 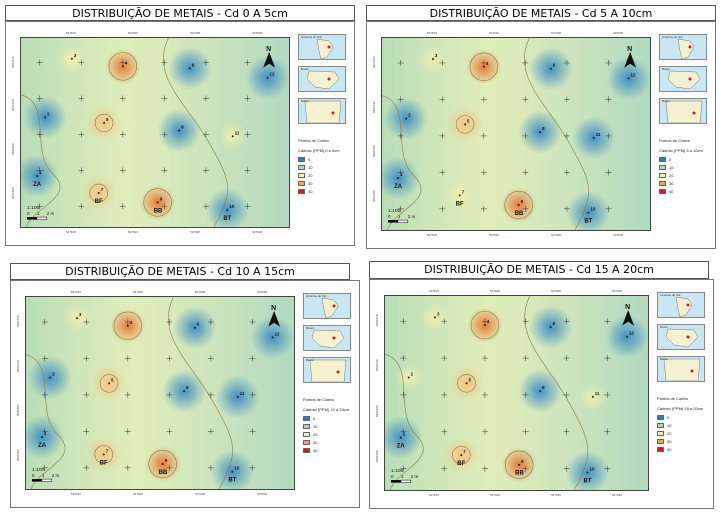 I want to click on minimap-1: Brasil, so click(x=681, y=337).